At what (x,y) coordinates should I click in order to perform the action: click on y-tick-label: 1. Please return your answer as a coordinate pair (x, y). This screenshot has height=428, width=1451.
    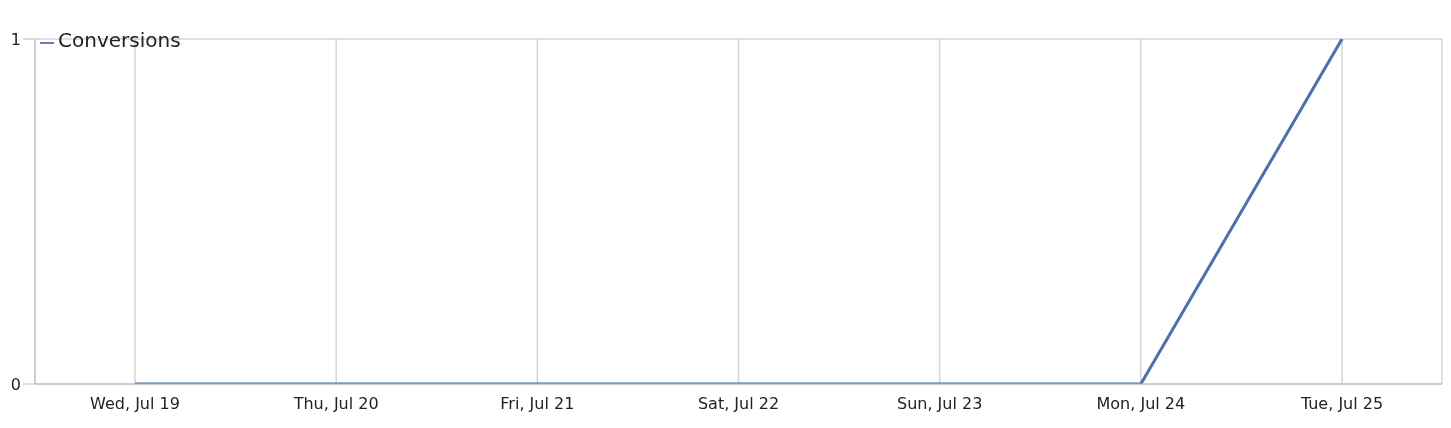
    Looking at the image, I should click on (15, 39).